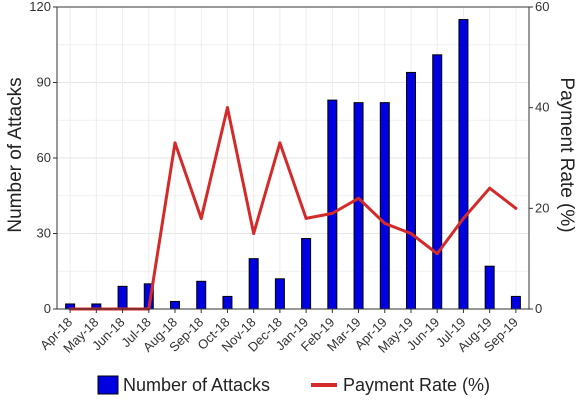  What do you see at coordinates (542, 107) in the screenshot?
I see `y-tick-label-right: 40` at bounding box center [542, 107].